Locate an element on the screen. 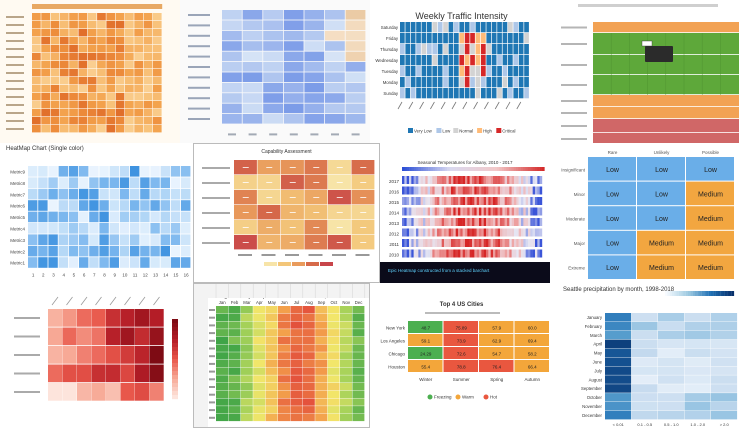 The image size is (743, 428). day-label: Saturday is located at coordinates (390, 27).